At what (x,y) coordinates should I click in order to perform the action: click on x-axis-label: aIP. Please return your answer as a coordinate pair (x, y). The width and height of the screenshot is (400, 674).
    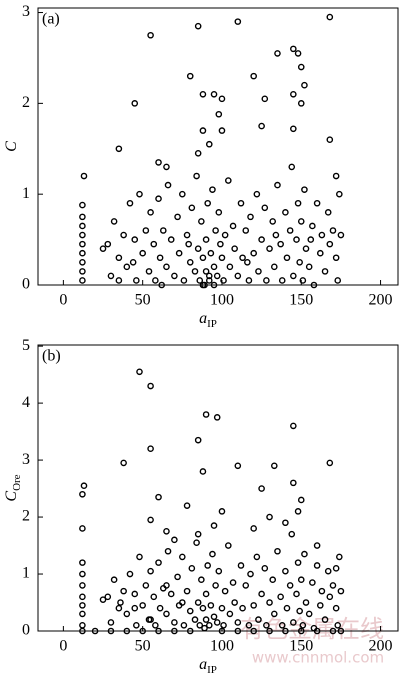
    Looking at the image, I should click on (208, 665).